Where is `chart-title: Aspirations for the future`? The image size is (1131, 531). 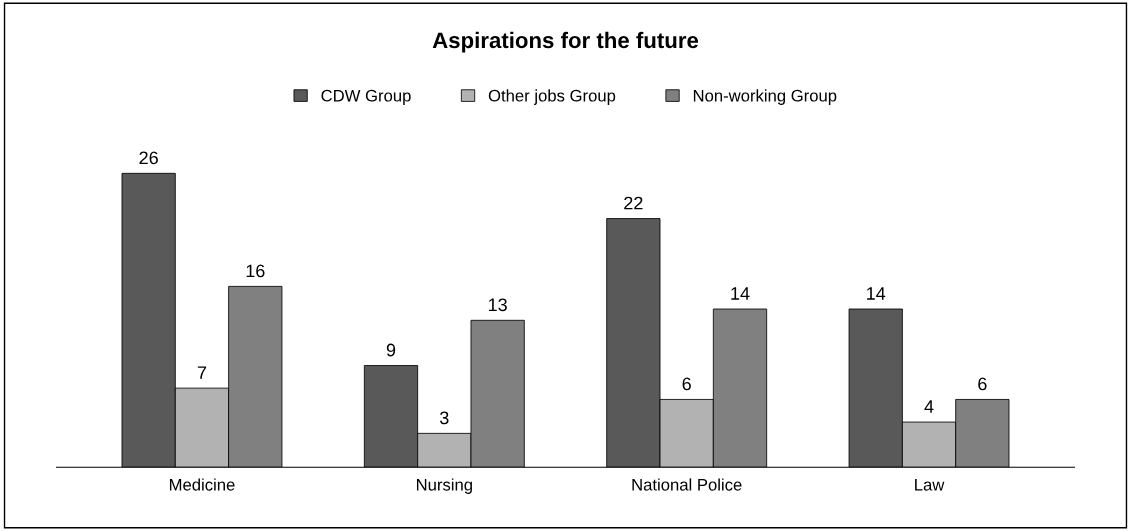
chart-title: Aspirations for the future is located at coordinates (565, 42).